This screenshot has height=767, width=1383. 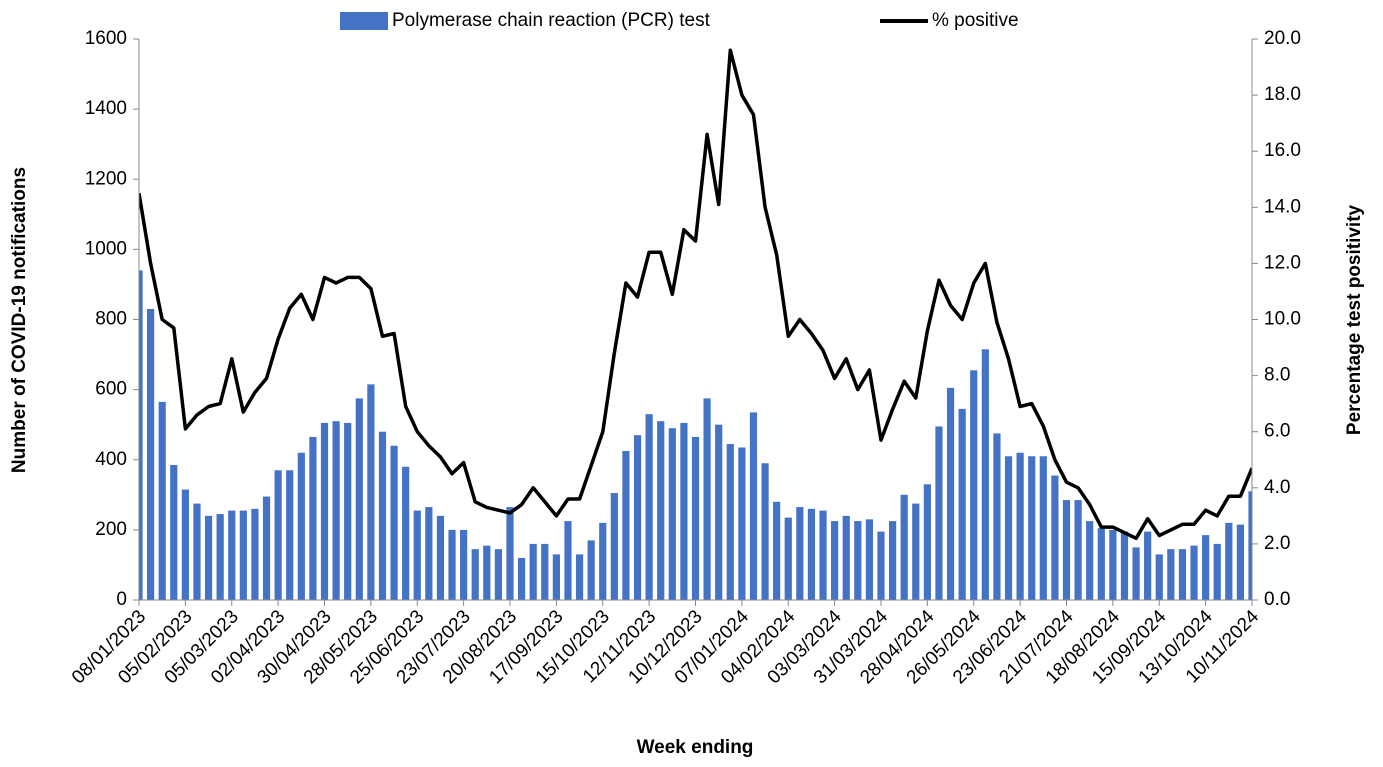 I want to click on y2-tick-label: 8.0, so click(x=1277, y=375).